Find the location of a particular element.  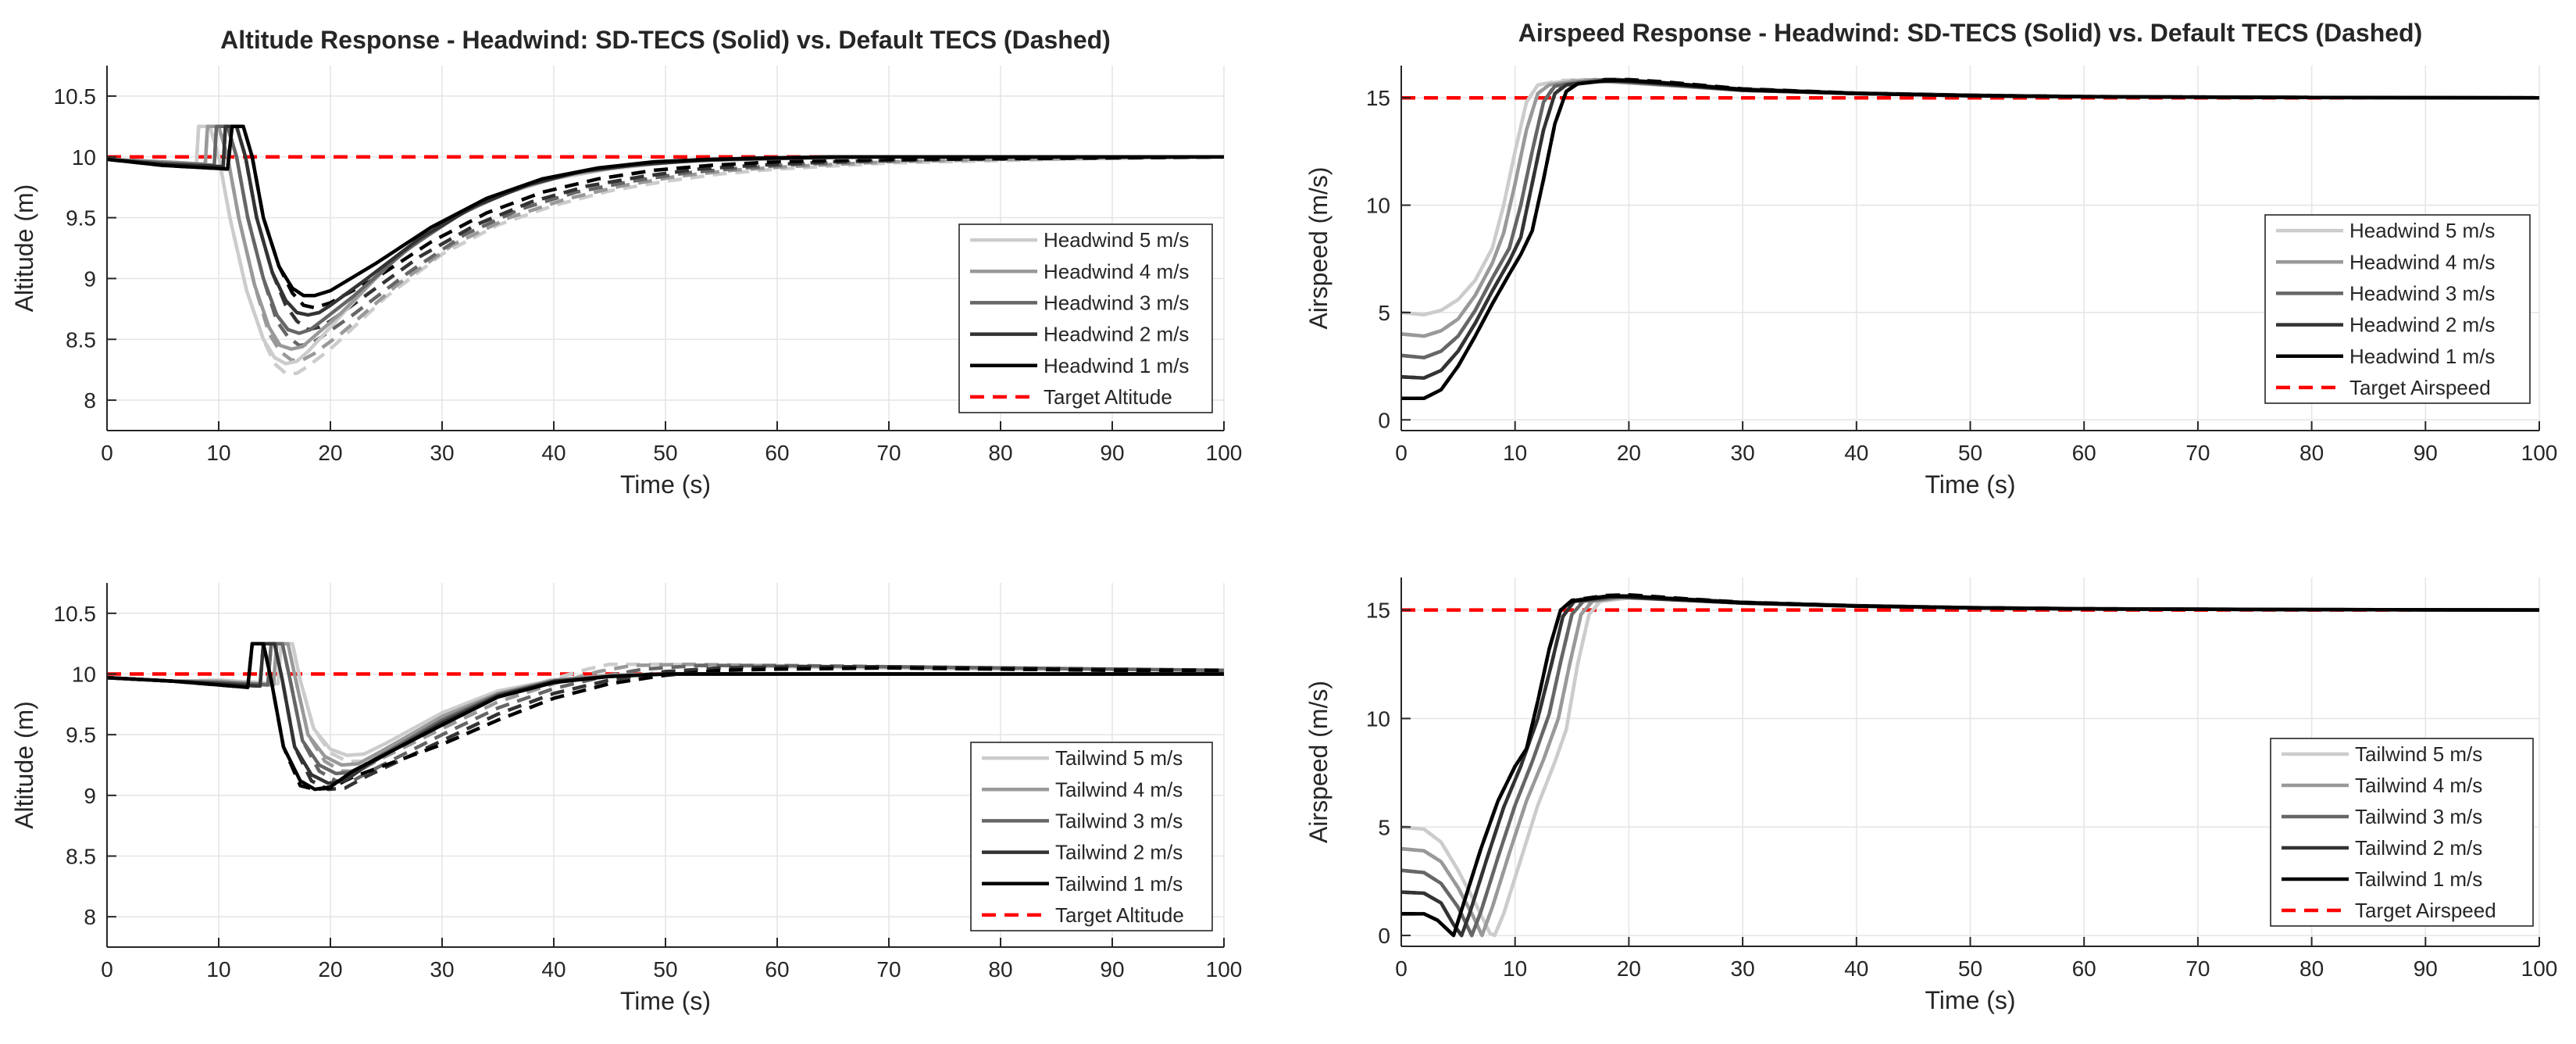

x-tick-label: 20 is located at coordinates (330, 453).